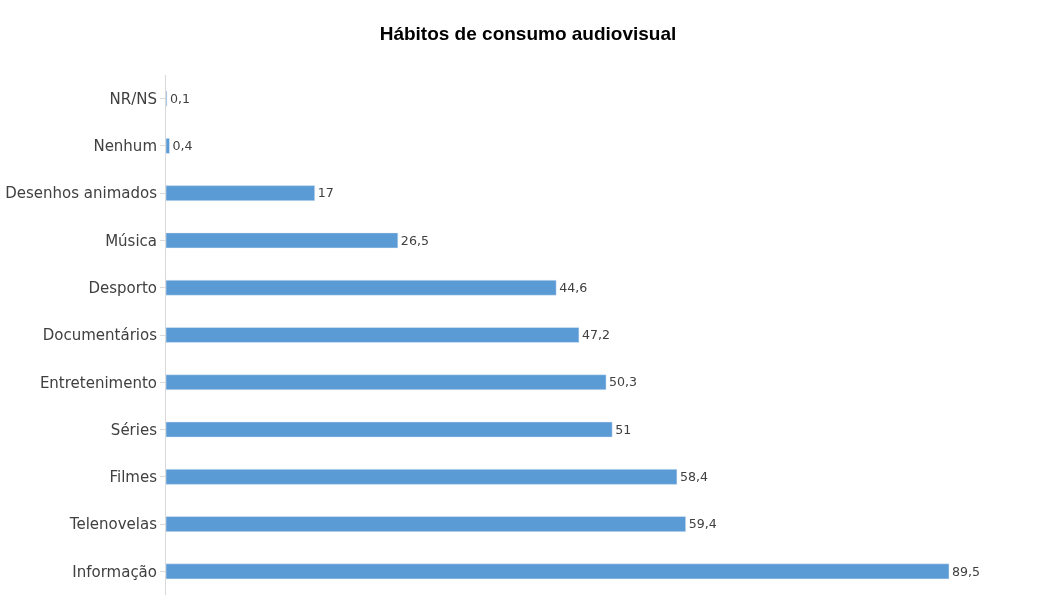  What do you see at coordinates (125, 146) in the screenshot?
I see `y-tick-label: Nenhum` at bounding box center [125, 146].